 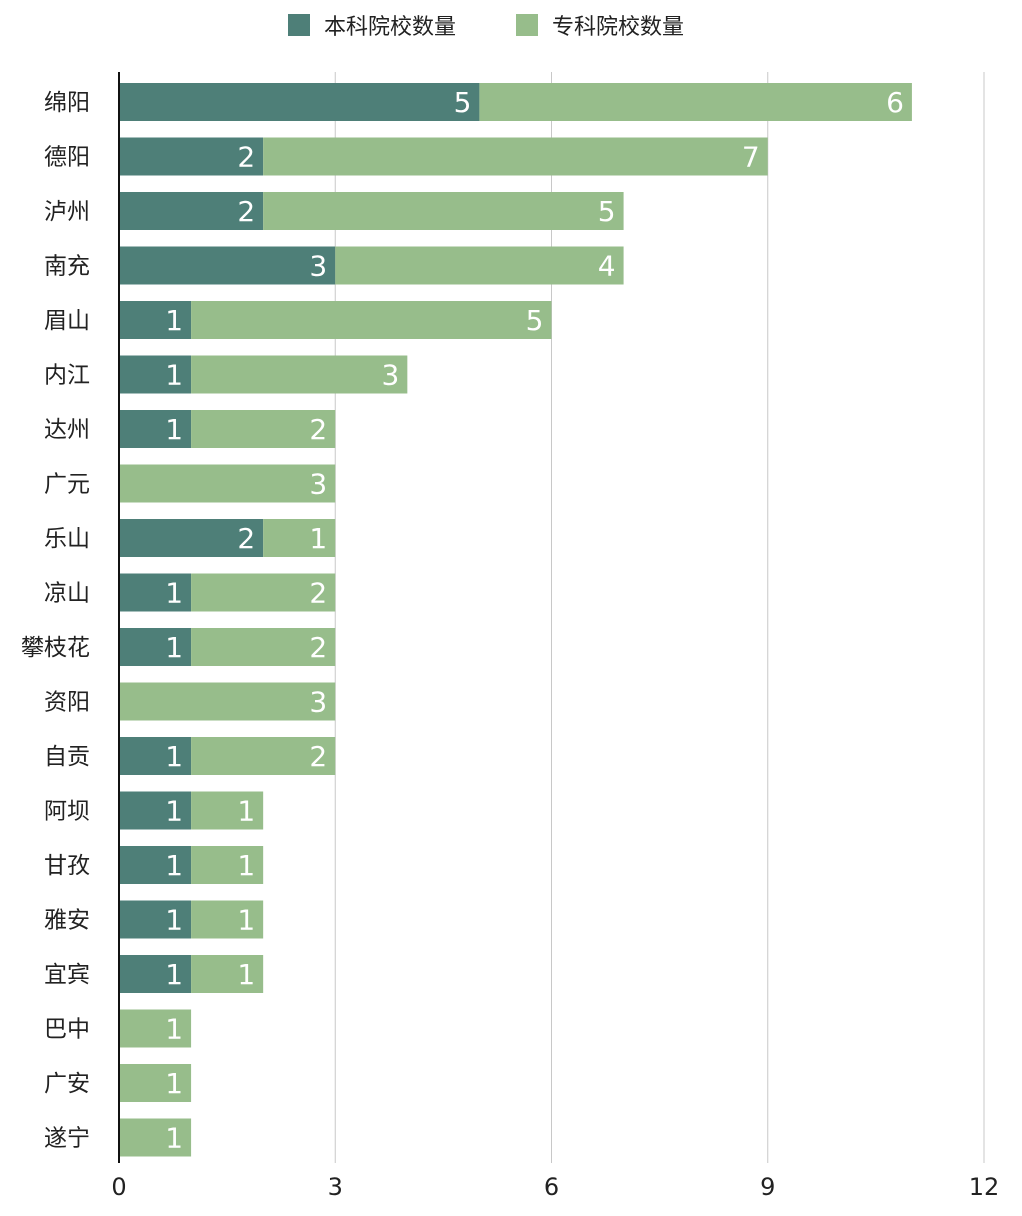 What do you see at coordinates (67, 321) in the screenshot?
I see `category-label: 眉山` at bounding box center [67, 321].